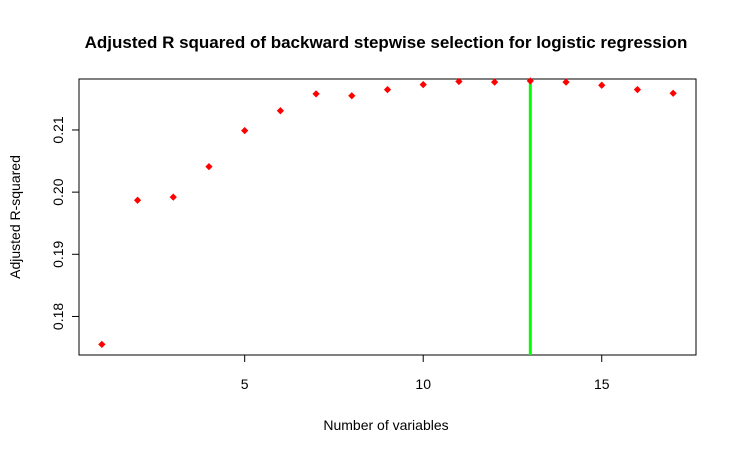 This screenshot has height=455, width=736. Describe the element at coordinates (58, 316) in the screenshot. I see `y-tick-label: 0.18` at that location.